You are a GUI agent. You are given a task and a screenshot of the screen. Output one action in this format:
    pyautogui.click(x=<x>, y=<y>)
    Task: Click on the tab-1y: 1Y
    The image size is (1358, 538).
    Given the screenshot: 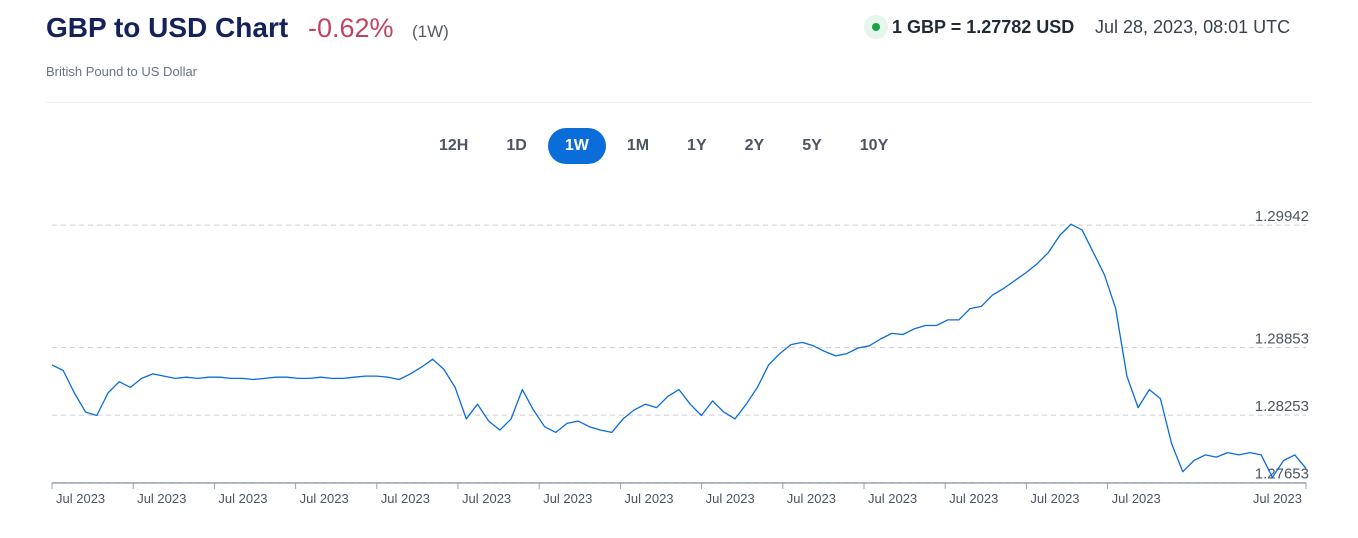 What is the action you would take?
    pyautogui.click(x=697, y=145)
    